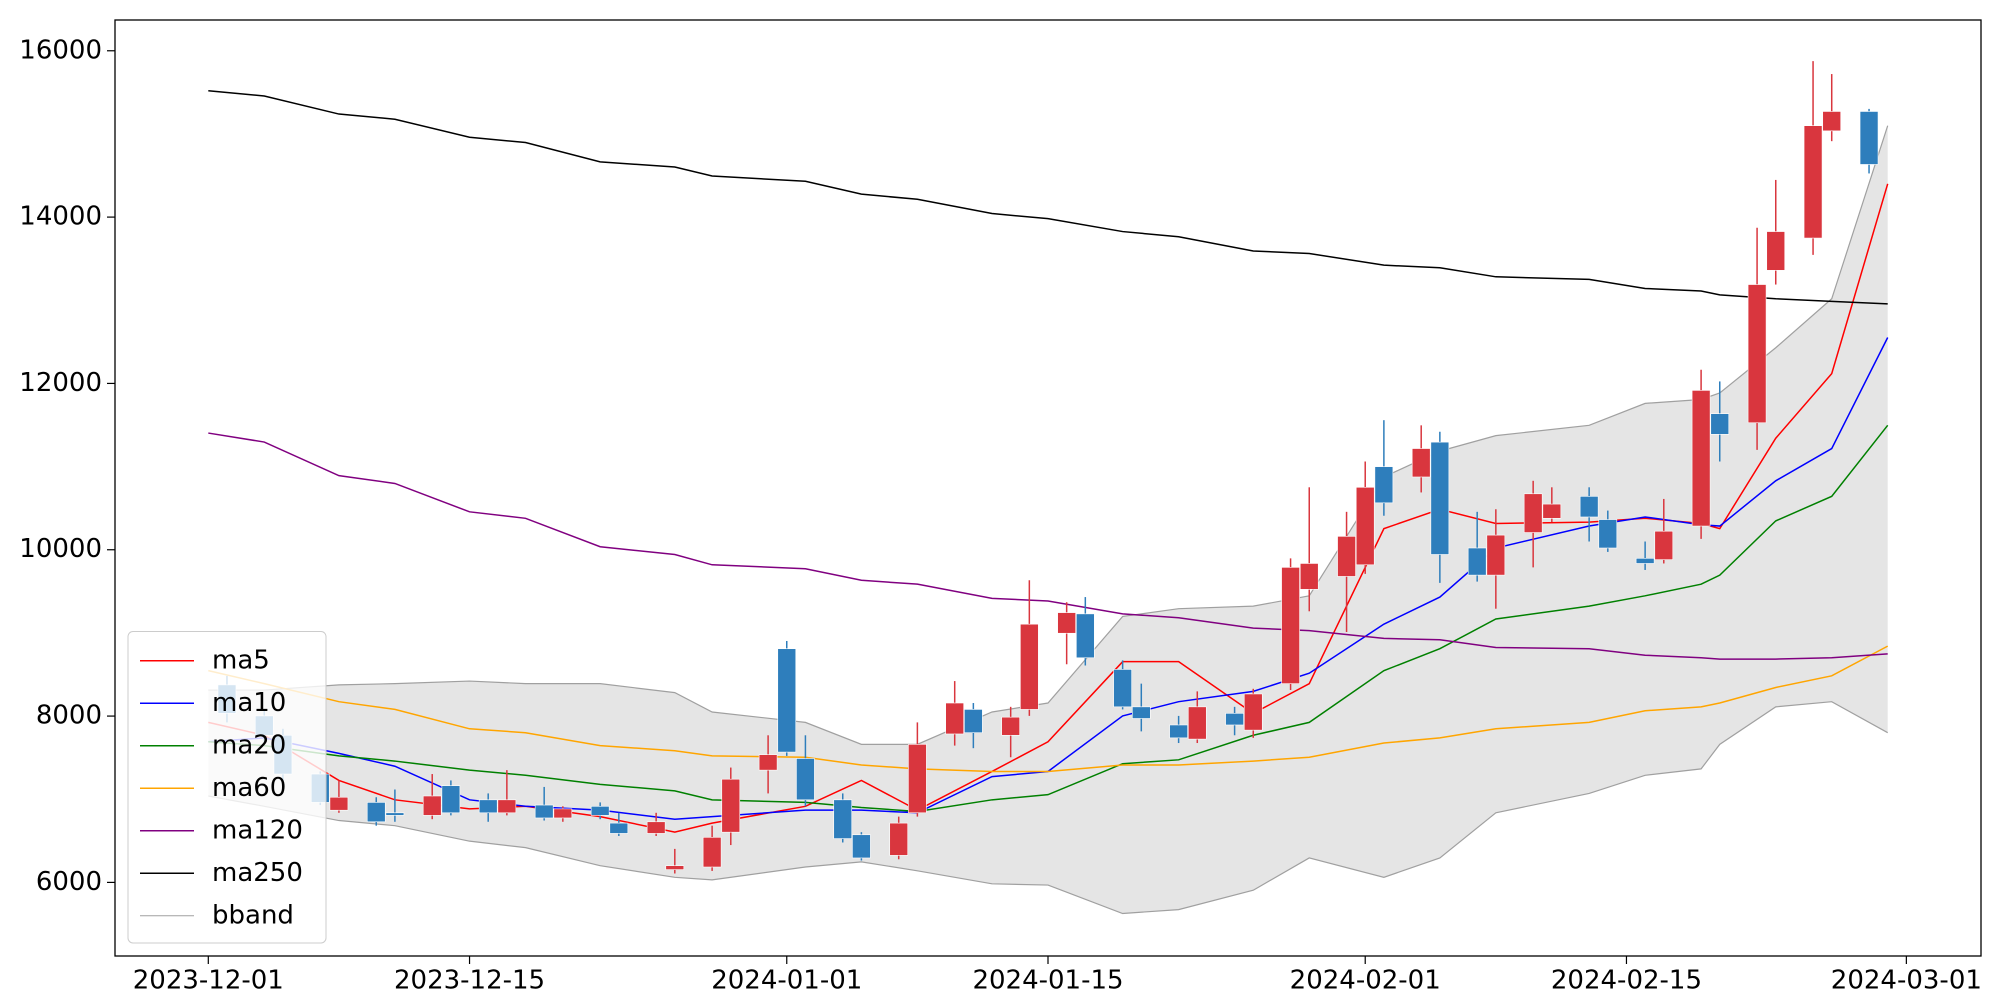 The width and height of the screenshot is (2000, 1004). Describe the element at coordinates (786, 981) in the screenshot. I see `x-tick-label: 2024-01-01` at that location.